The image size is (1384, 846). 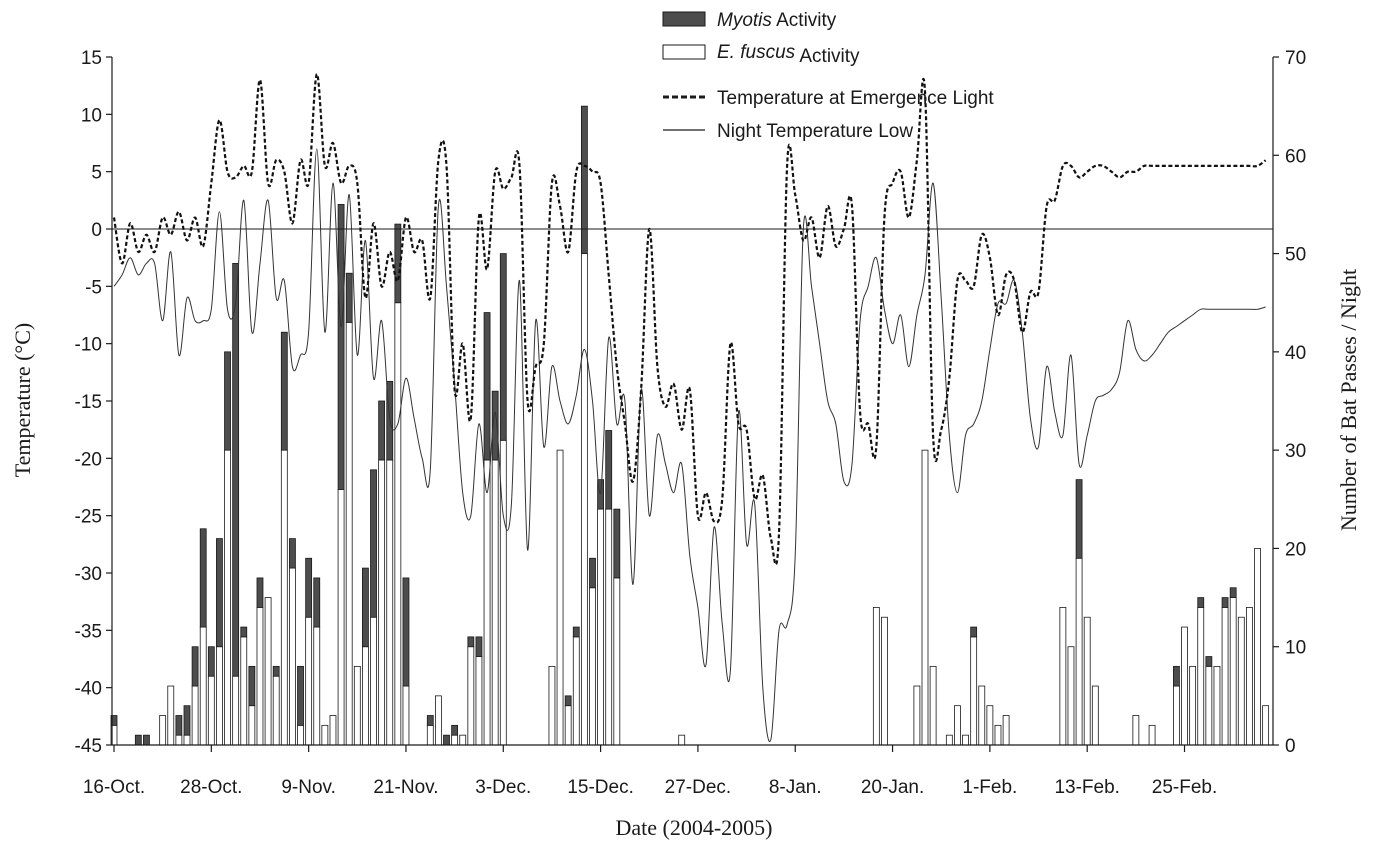 What do you see at coordinates (22, 400) in the screenshot?
I see `left-axis-title: Temperature (°C)` at bounding box center [22, 400].